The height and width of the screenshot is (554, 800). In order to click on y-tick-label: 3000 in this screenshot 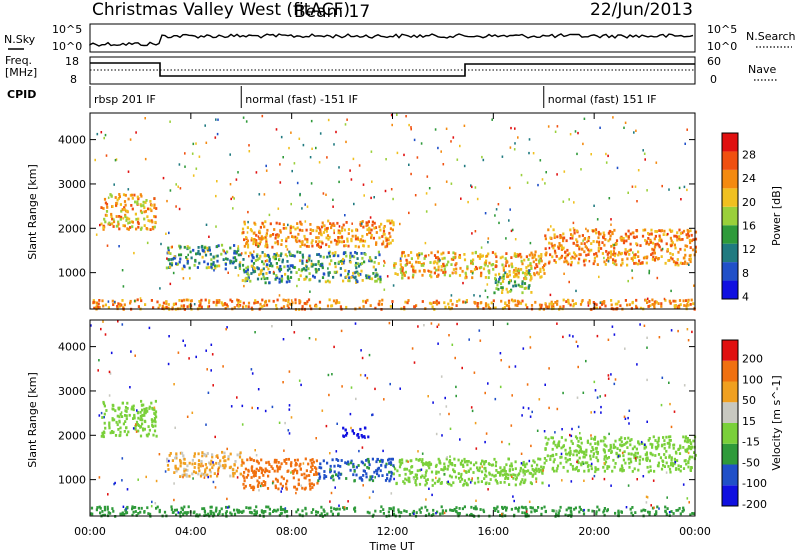, I will do `click(72, 184)`.